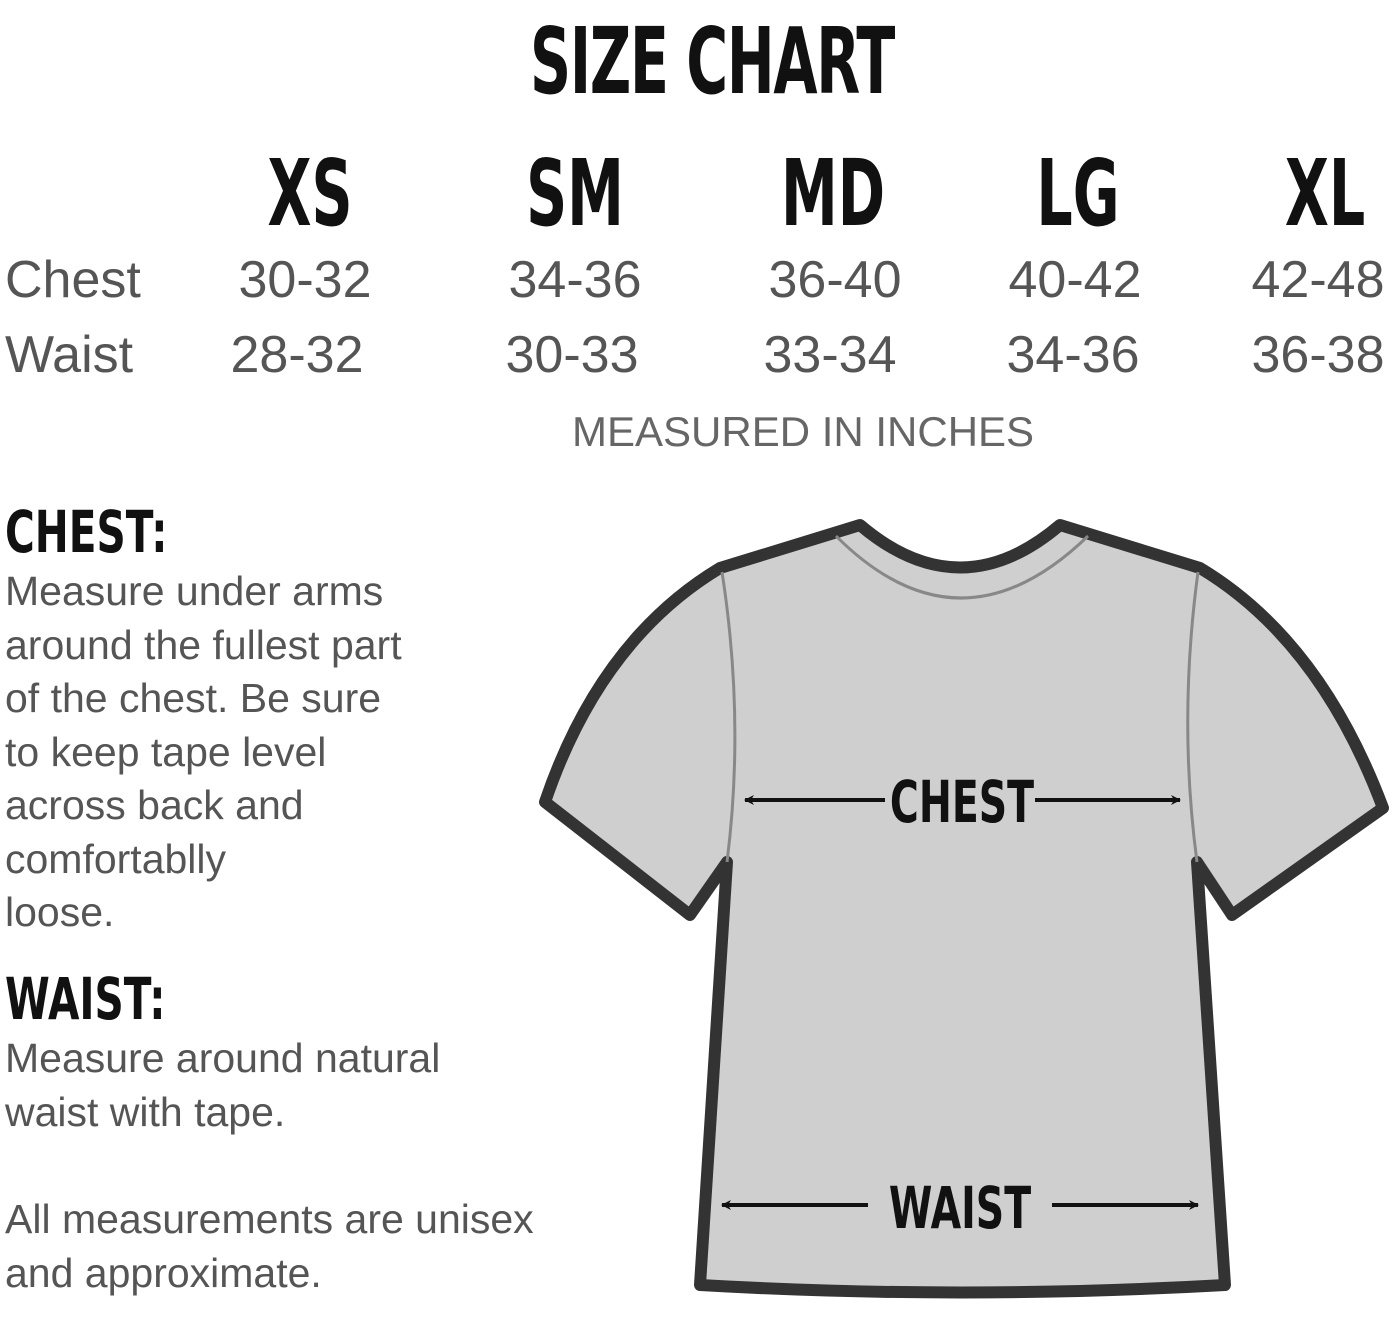 Image resolution: width=1400 pixels, height=1318 pixels. I want to click on waist-value-lg: 34-36, so click(1073, 355).